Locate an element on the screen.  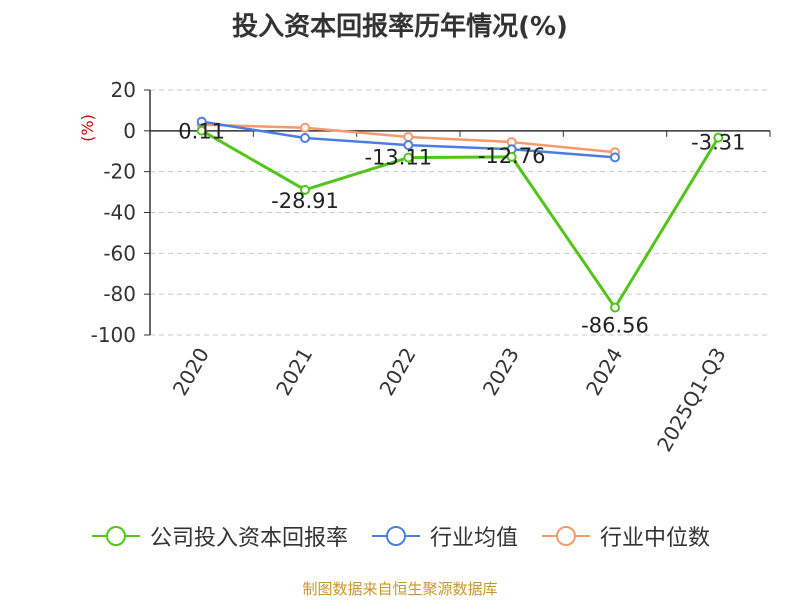
y-tick-label: 0 is located at coordinates (129, 131).